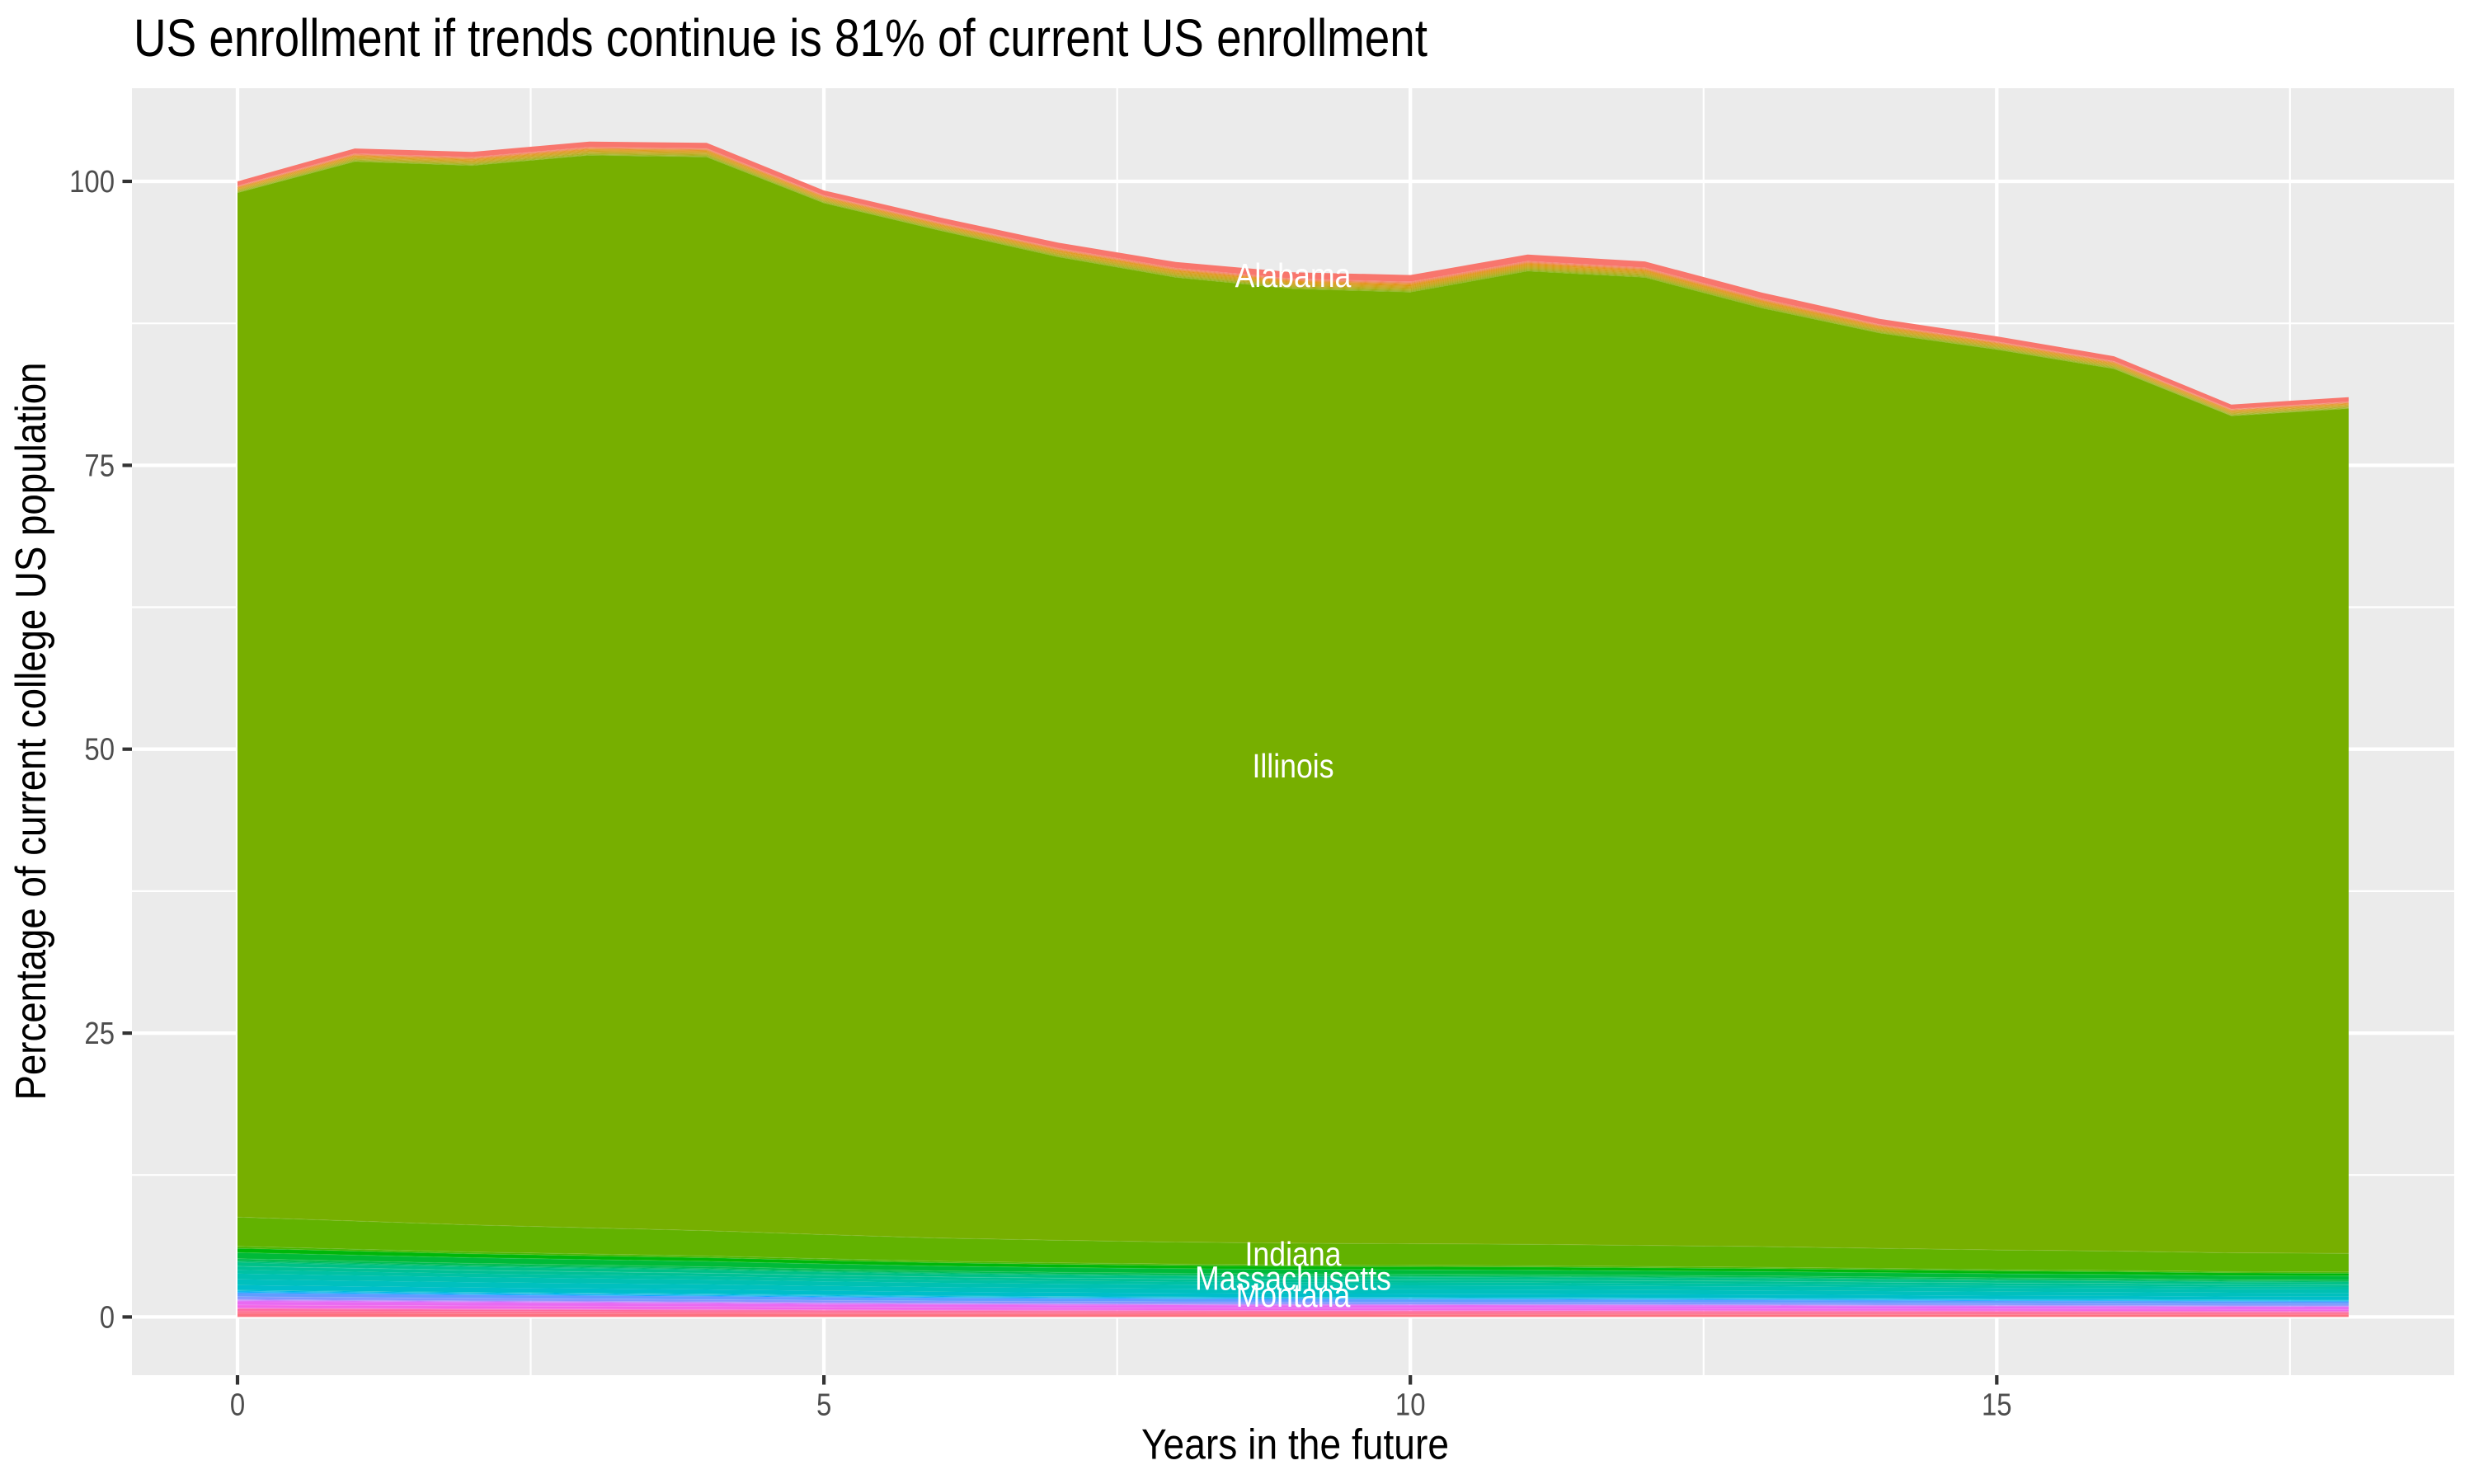  Describe the element at coordinates (1410, 1405) in the screenshot. I see `svg-text: 10` at that location.